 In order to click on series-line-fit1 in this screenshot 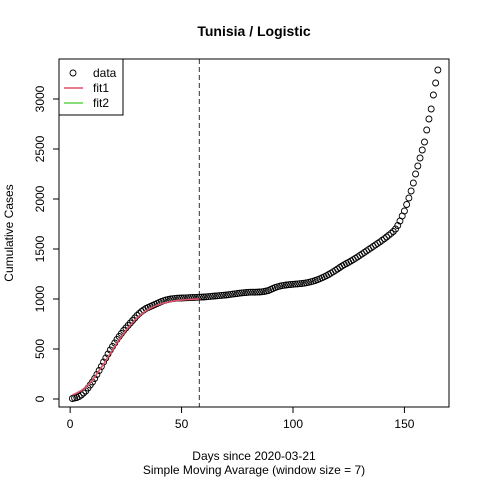, I will do `click(136, 347)`.